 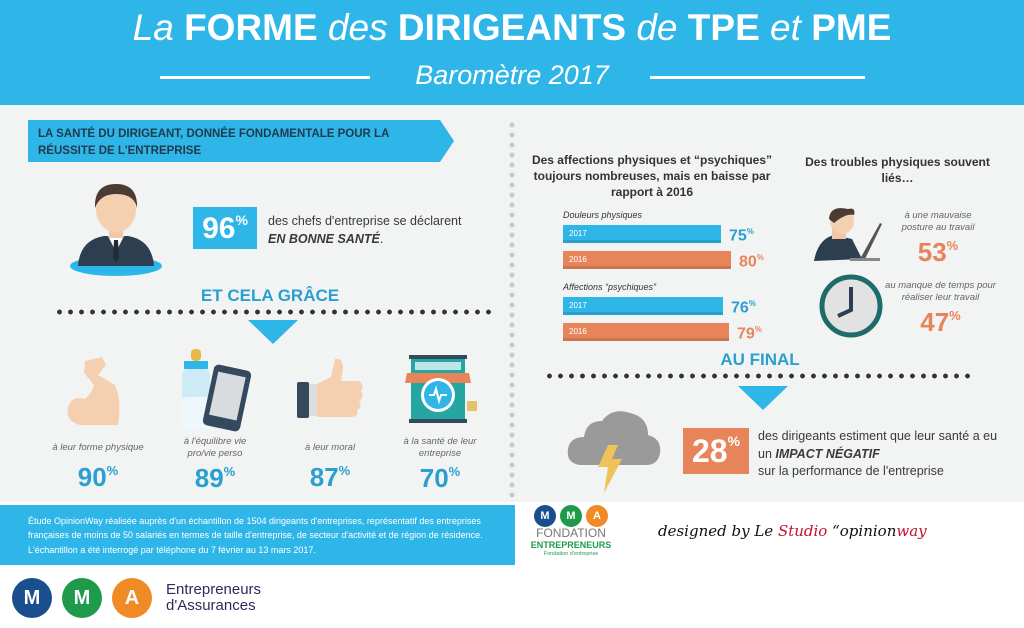 I want to click on bar-row: 2016 80%, so click(x=673, y=260).